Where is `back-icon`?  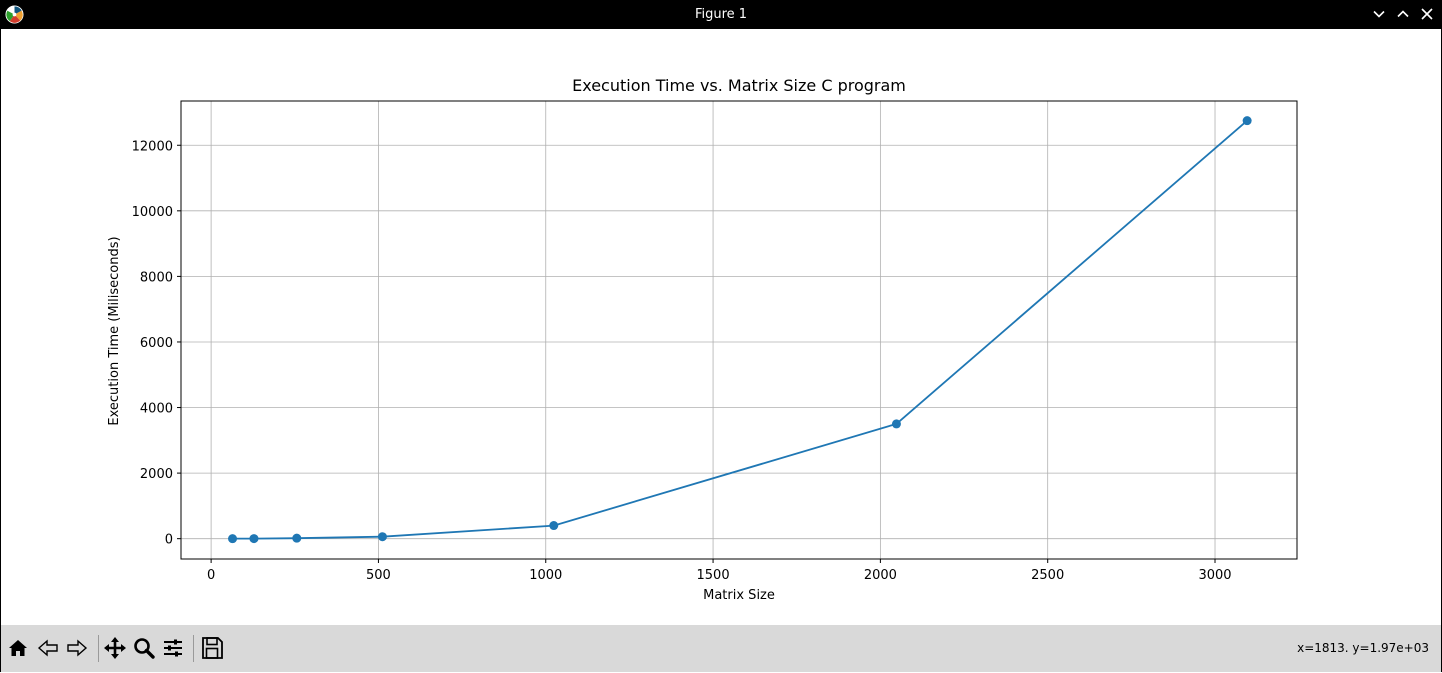 back-icon is located at coordinates (48, 648).